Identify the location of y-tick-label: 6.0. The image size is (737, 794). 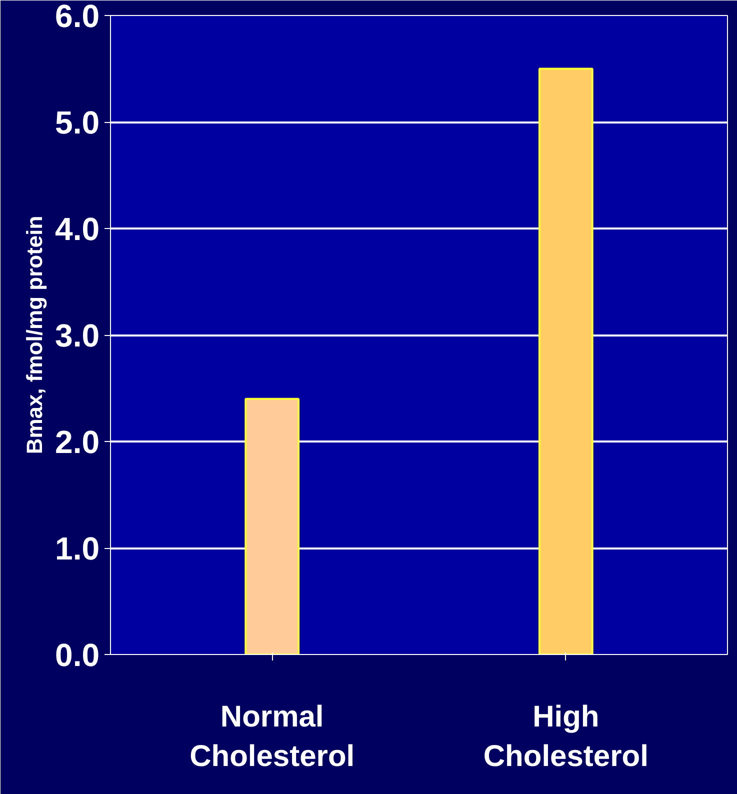
(77, 17).